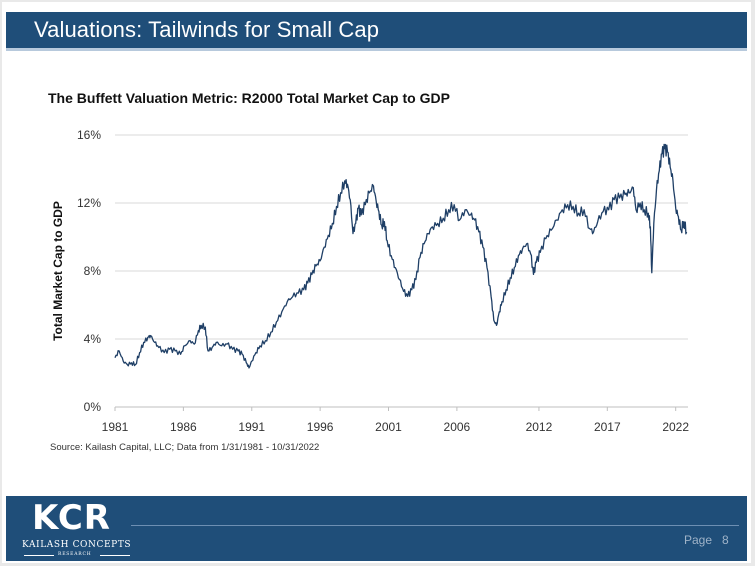 The image size is (755, 566). What do you see at coordinates (607, 427) in the screenshot?
I see `x-tick-label: 2017` at bounding box center [607, 427].